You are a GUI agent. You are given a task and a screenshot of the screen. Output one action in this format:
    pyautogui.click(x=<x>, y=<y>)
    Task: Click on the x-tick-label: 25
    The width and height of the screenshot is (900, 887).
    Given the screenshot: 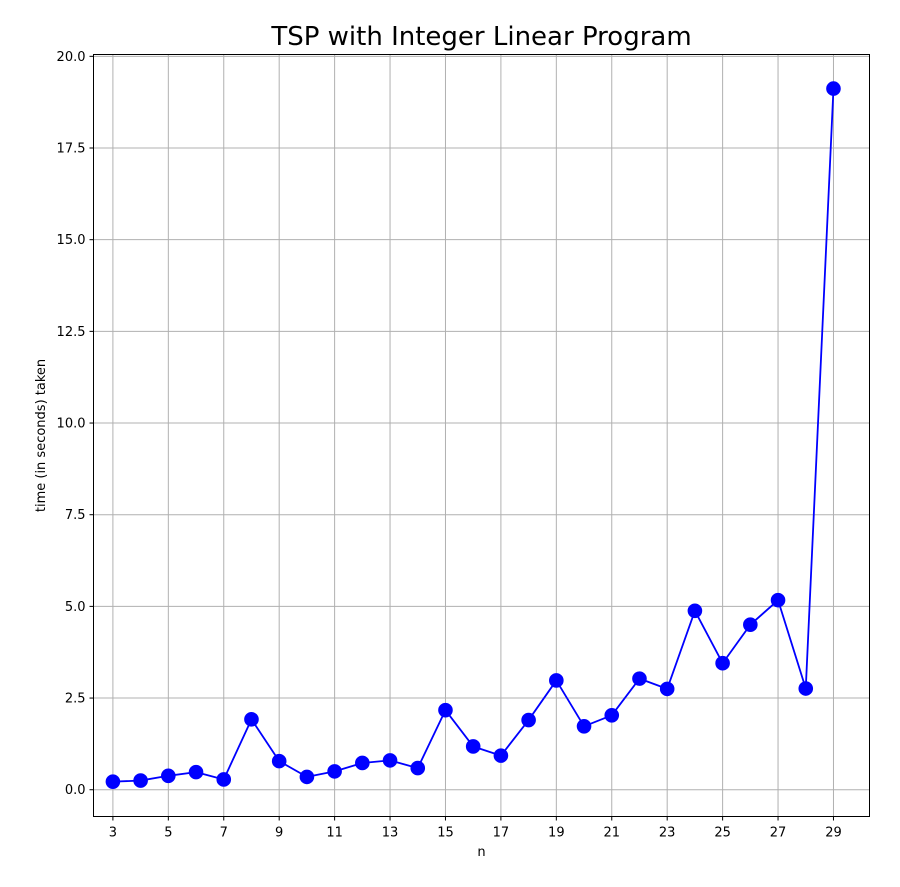 What is the action you would take?
    pyautogui.click(x=722, y=833)
    